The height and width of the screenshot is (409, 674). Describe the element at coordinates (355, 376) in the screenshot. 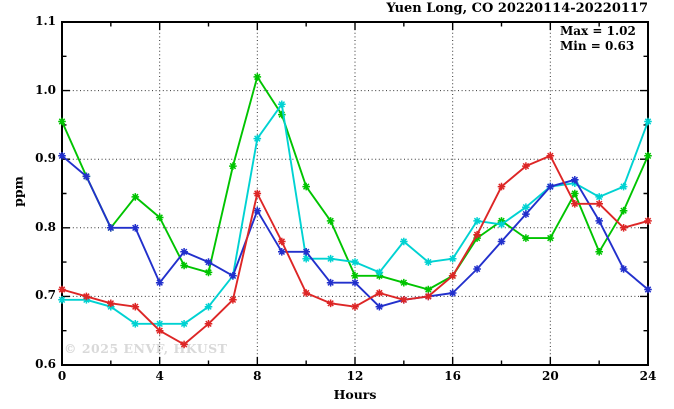

I see `x-tick-label-12: 12` at that location.